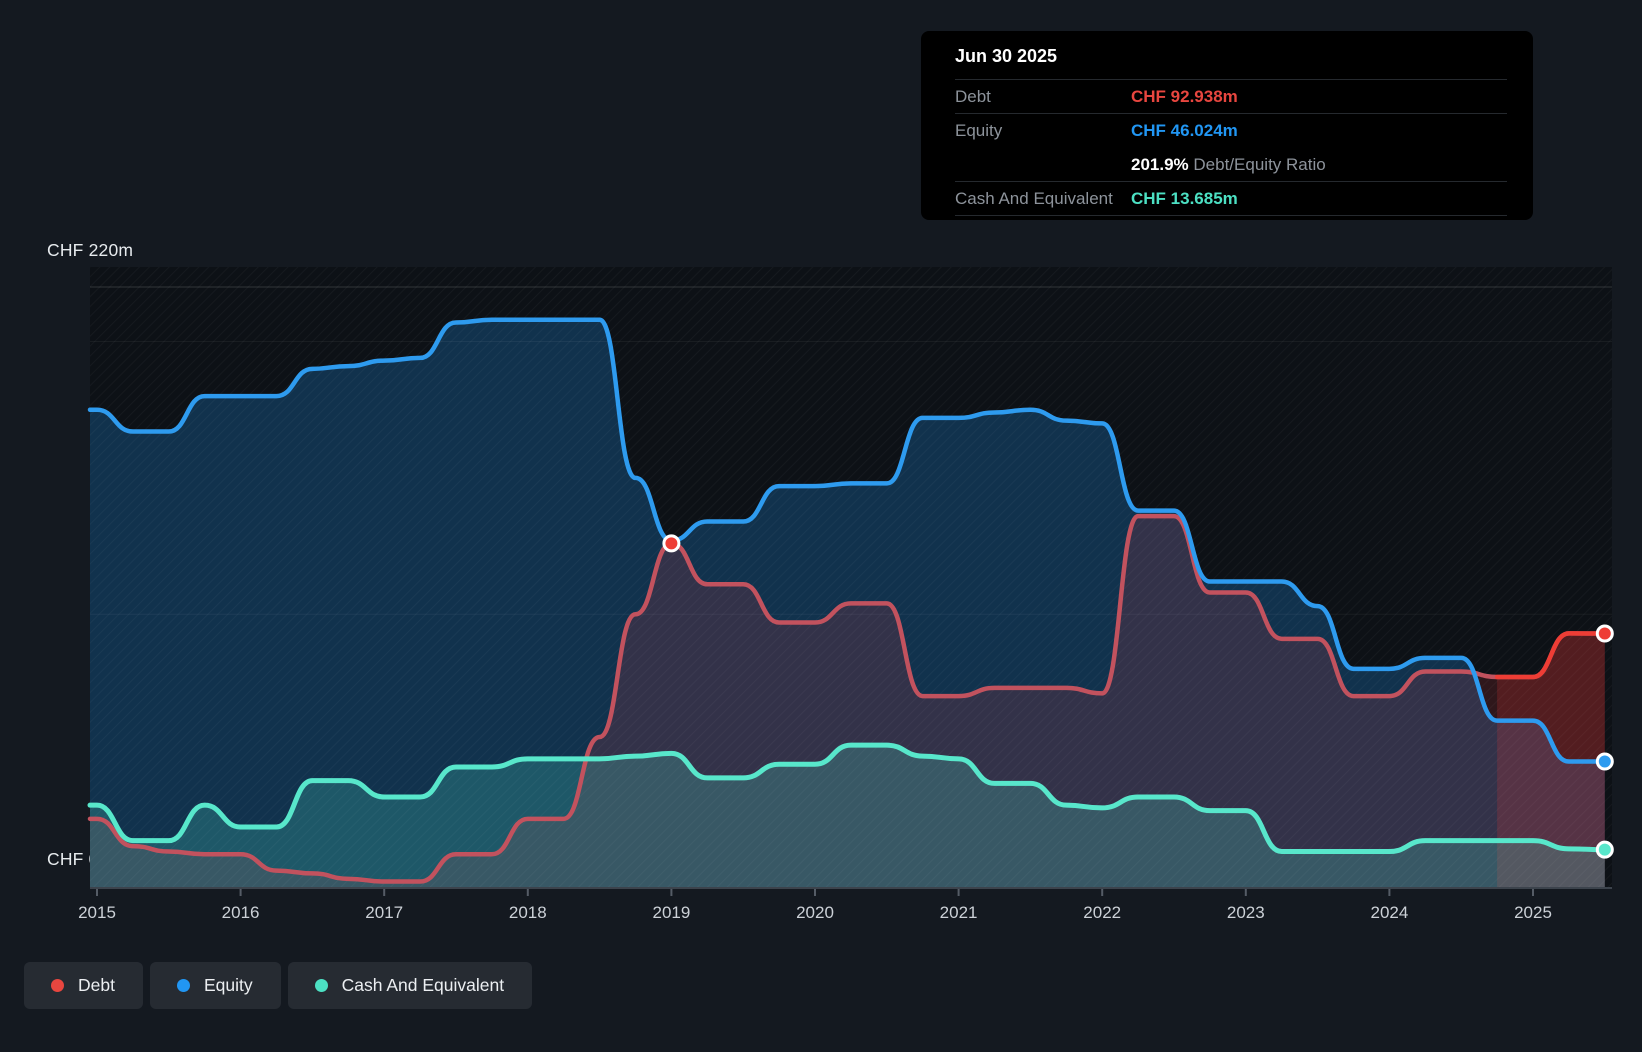 Image resolution: width=1642 pixels, height=1052 pixels. I want to click on end-dot-cash-and-equivalent, so click(1604, 849).